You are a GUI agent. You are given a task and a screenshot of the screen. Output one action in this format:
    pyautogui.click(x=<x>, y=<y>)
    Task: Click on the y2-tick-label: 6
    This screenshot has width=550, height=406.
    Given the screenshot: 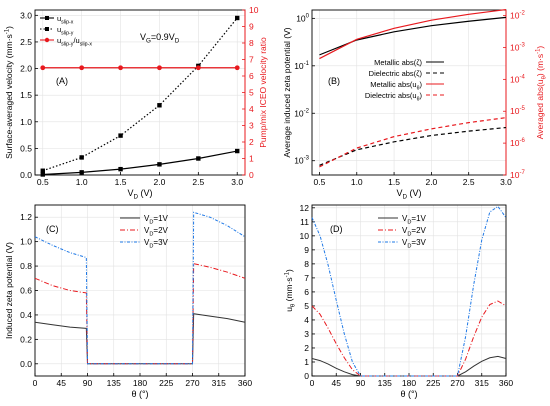 What is the action you would take?
    pyautogui.click(x=251, y=76)
    